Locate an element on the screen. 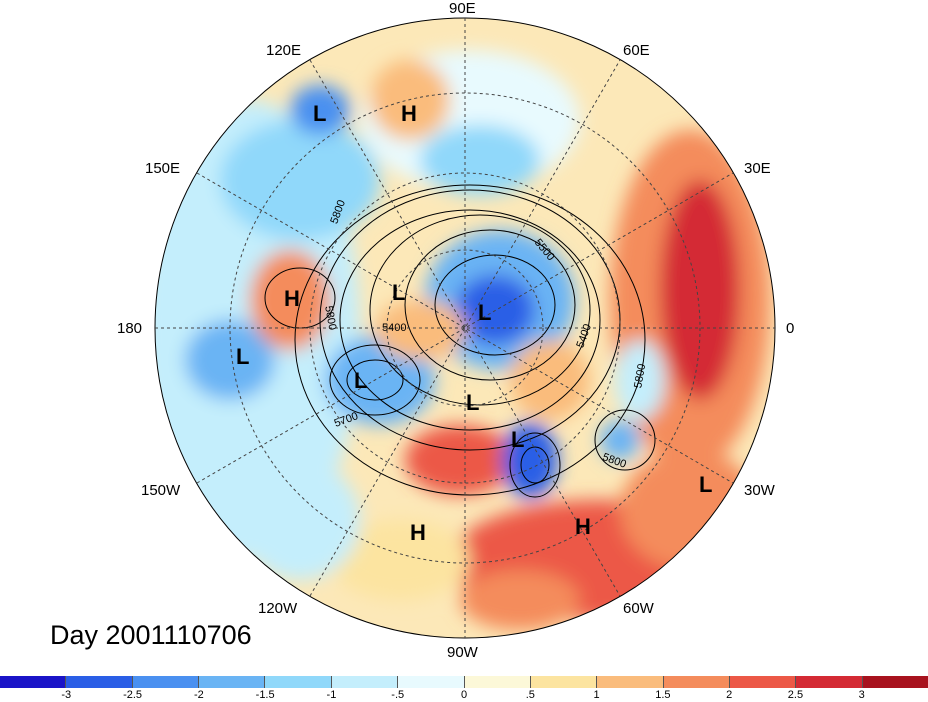  lon-label-60e: 60E is located at coordinates (636, 50).